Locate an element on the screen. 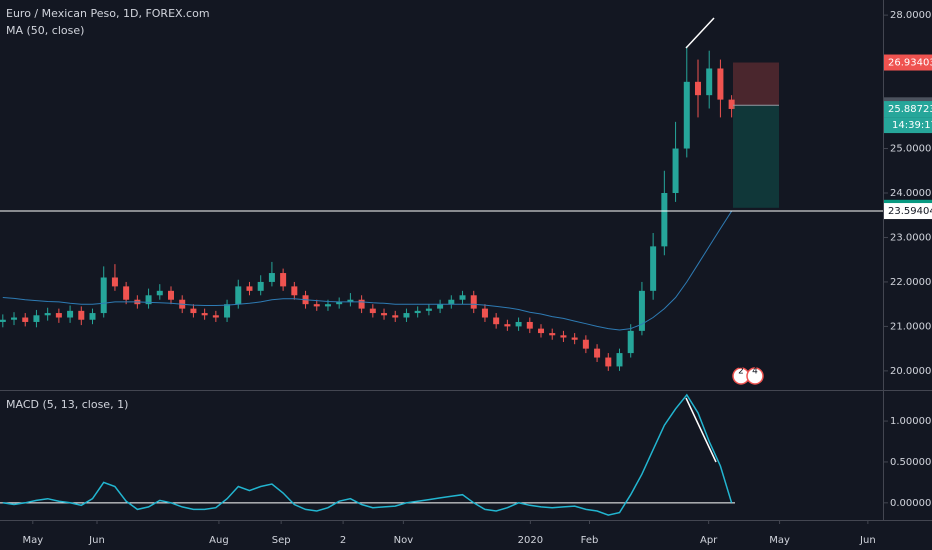 This screenshot has height=550, width=932. y-tick-label: 0.00000 is located at coordinates (910, 503).